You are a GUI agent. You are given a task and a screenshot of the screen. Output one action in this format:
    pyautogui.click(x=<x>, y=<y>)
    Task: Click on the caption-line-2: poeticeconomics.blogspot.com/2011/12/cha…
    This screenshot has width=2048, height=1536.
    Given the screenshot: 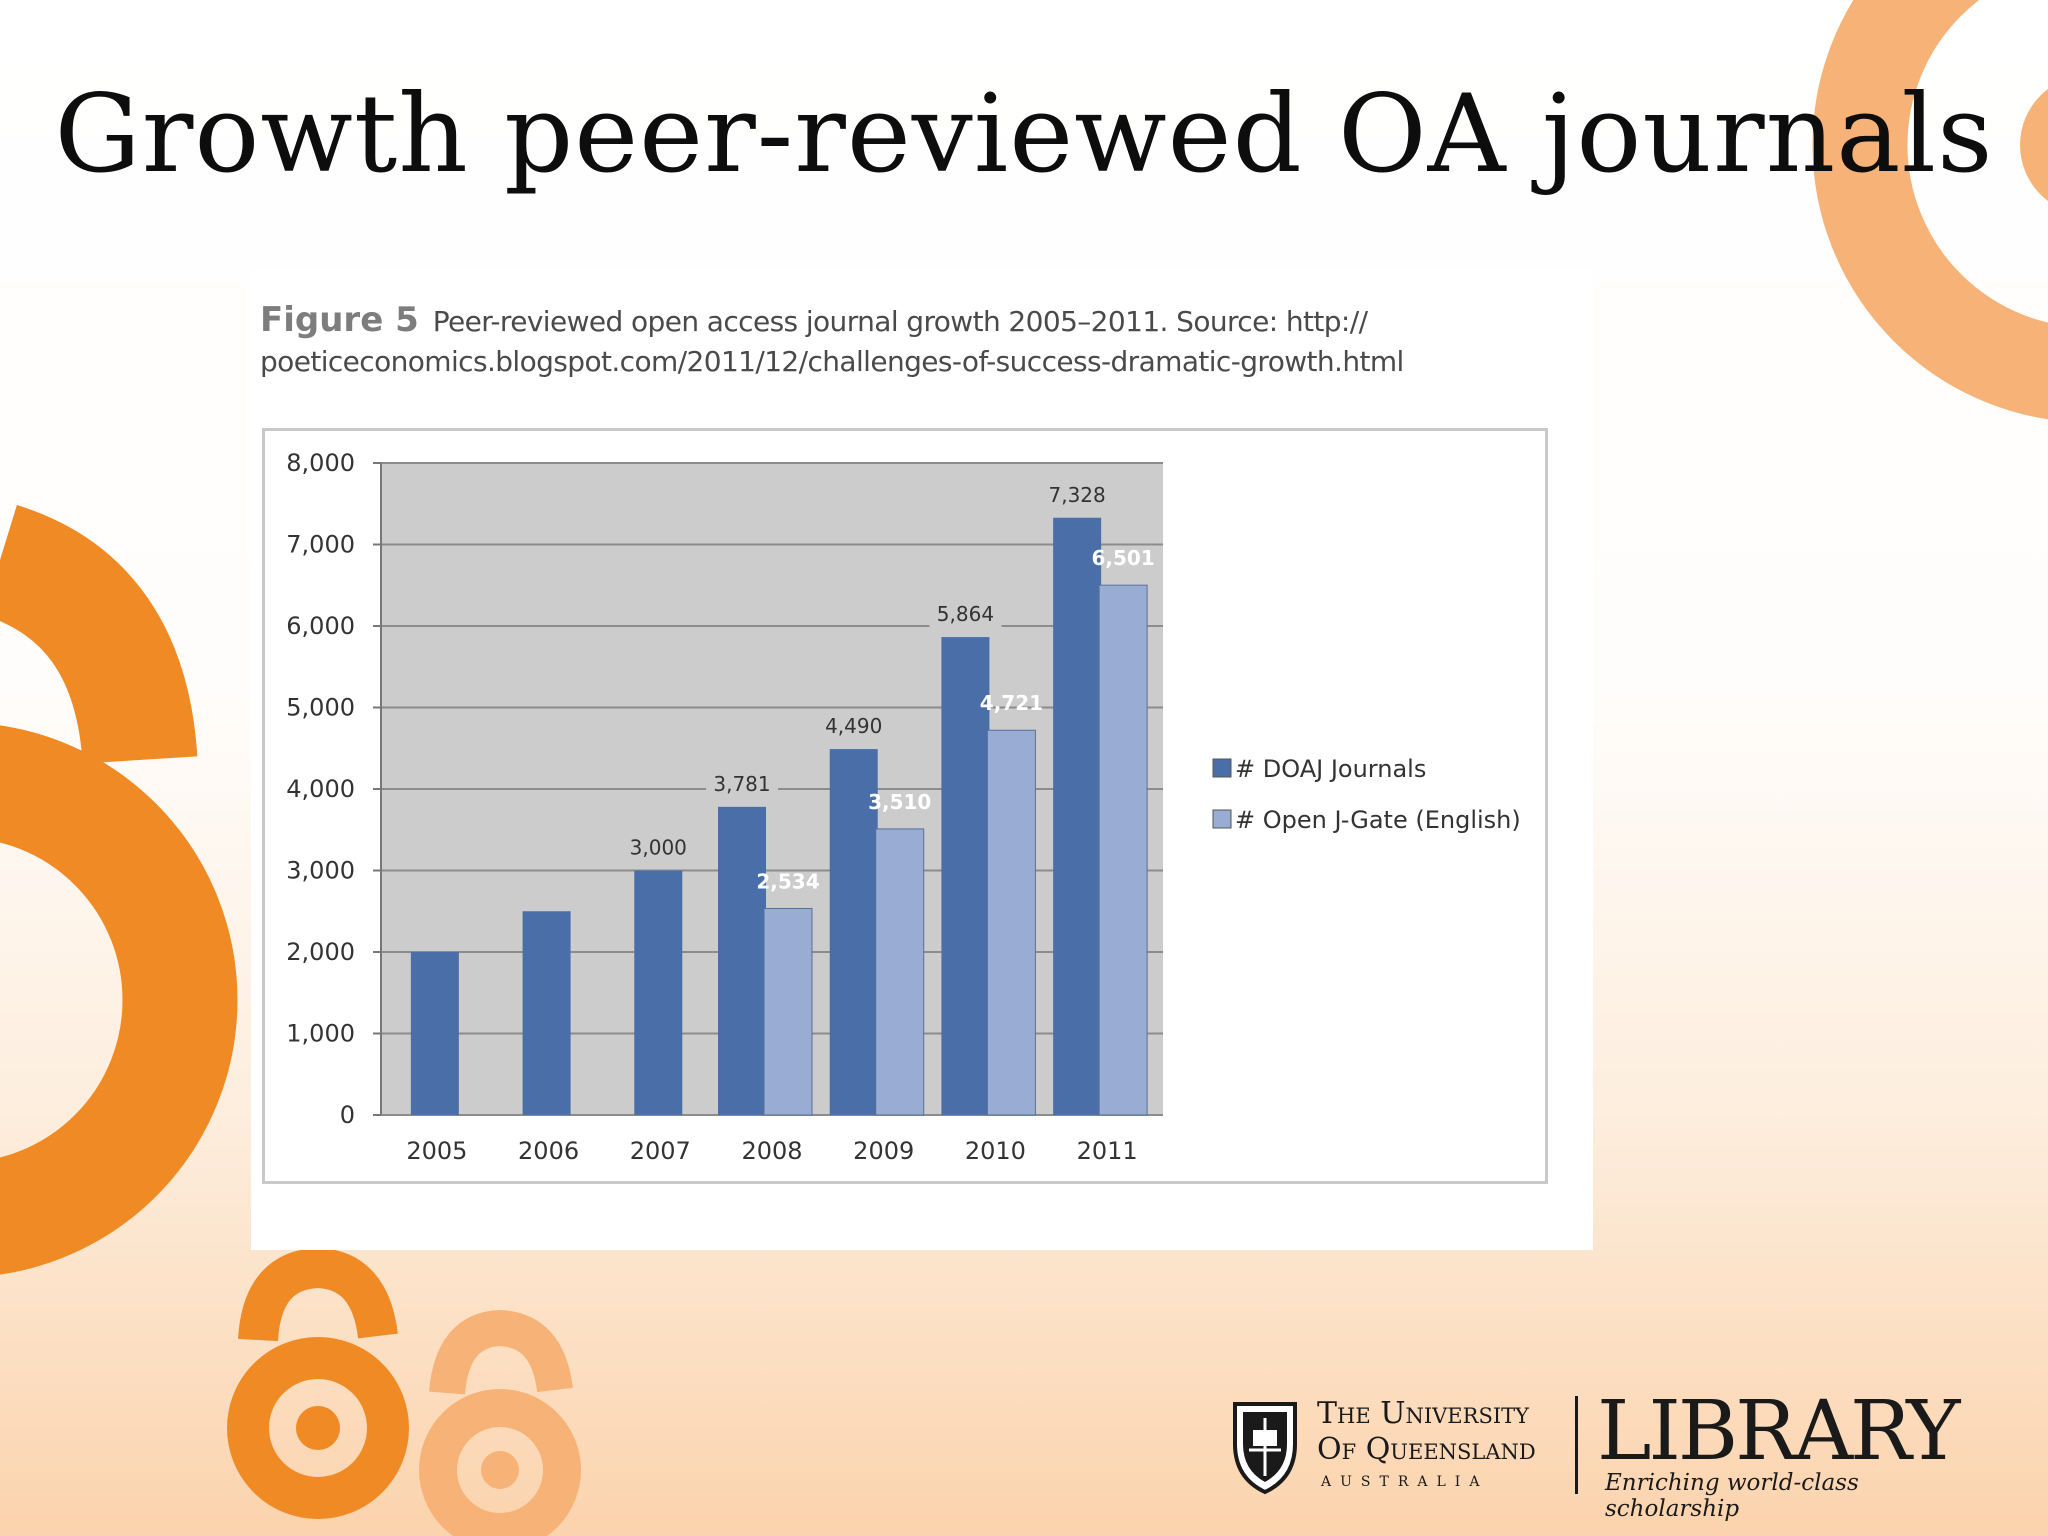 What is the action you would take?
    pyautogui.click(x=832, y=361)
    